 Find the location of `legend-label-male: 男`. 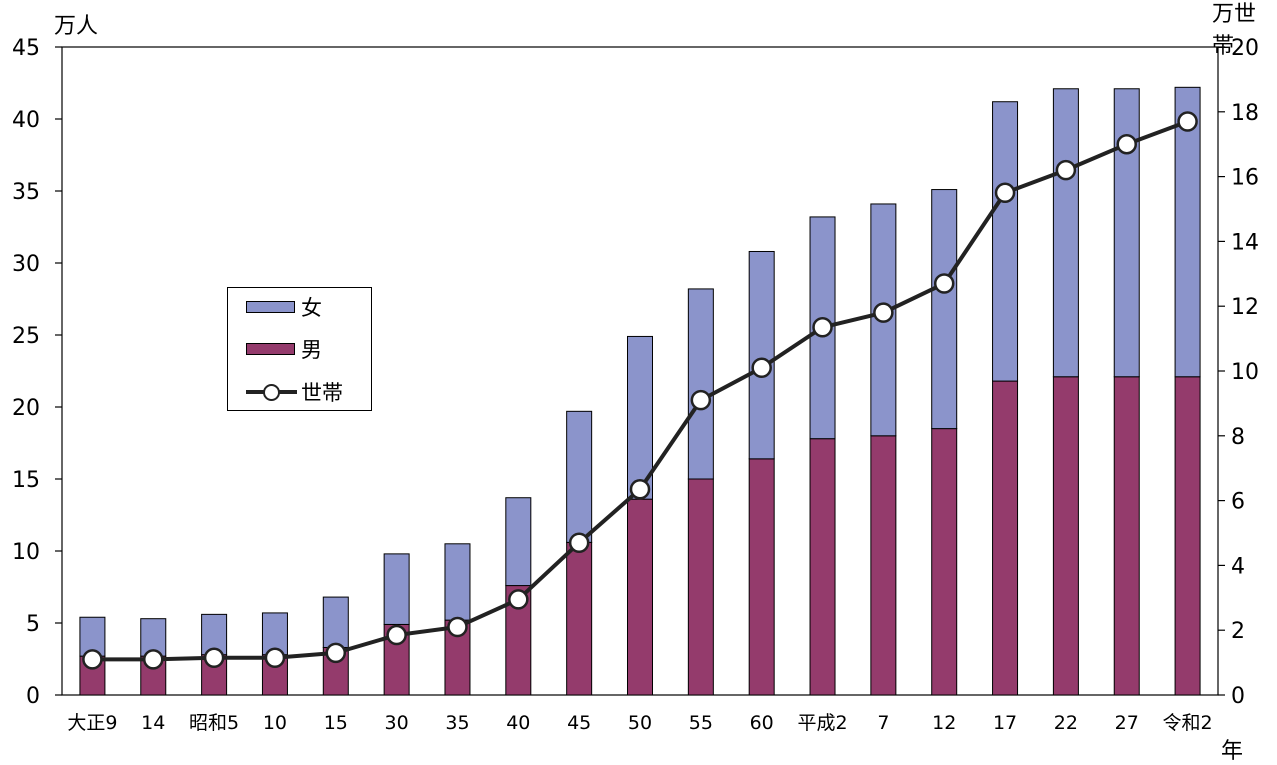

legend-label-male: 男 is located at coordinates (311, 350).